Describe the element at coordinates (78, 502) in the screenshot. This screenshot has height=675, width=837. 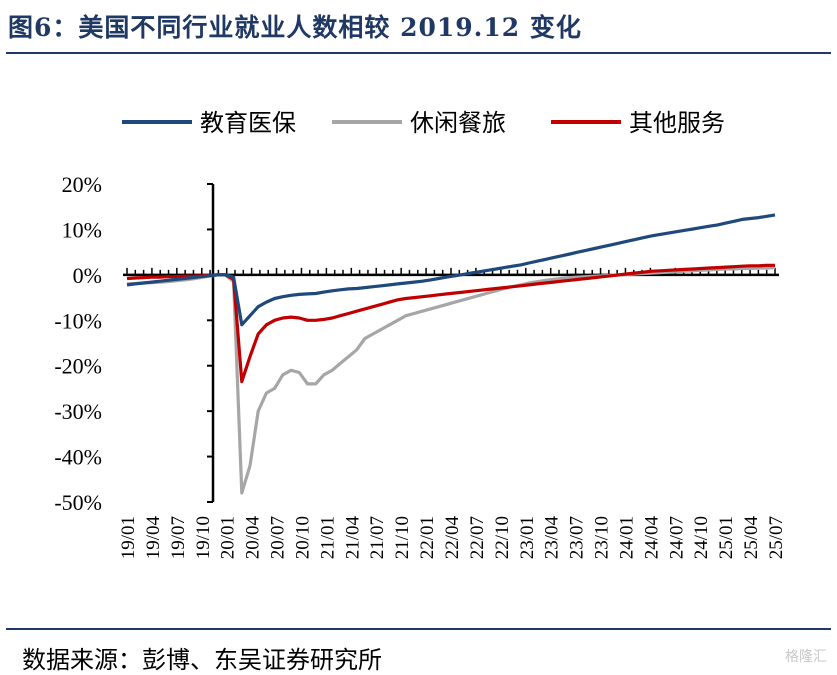
I see `y-tick-label: -50%` at that location.